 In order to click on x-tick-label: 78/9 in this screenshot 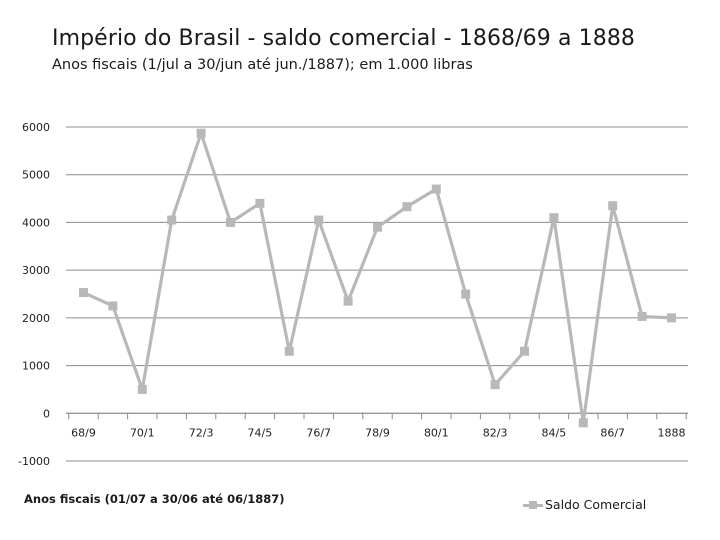, I will do `click(377, 432)`.